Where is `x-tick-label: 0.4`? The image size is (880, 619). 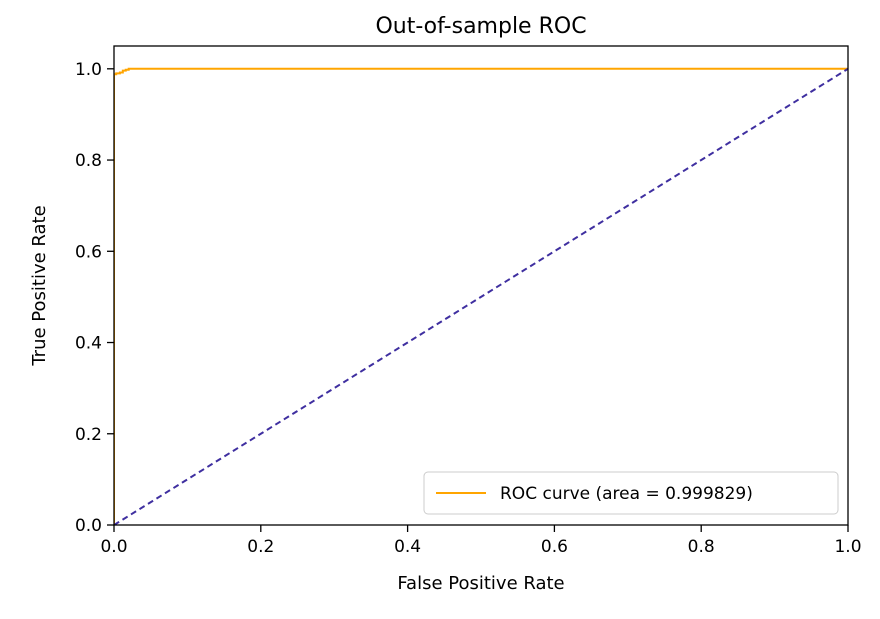 x-tick-label: 0.4 is located at coordinates (407, 547).